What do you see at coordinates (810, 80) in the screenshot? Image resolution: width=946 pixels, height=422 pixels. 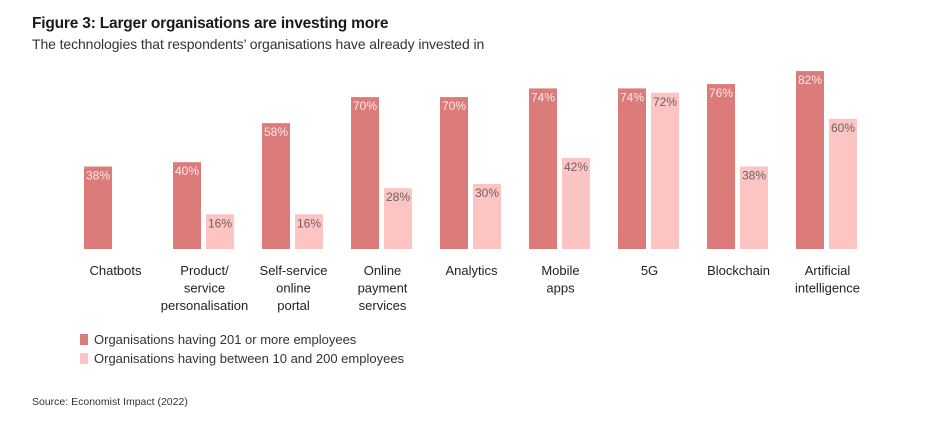 I see `data-label-large-8: 82%` at bounding box center [810, 80].